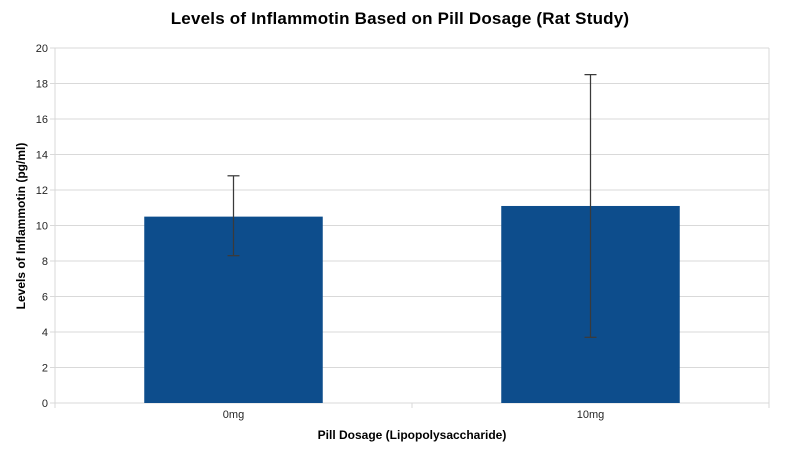 This screenshot has width=800, height=461. Describe the element at coordinates (45, 369) in the screenshot. I see `y-tick-label: 2` at that location.